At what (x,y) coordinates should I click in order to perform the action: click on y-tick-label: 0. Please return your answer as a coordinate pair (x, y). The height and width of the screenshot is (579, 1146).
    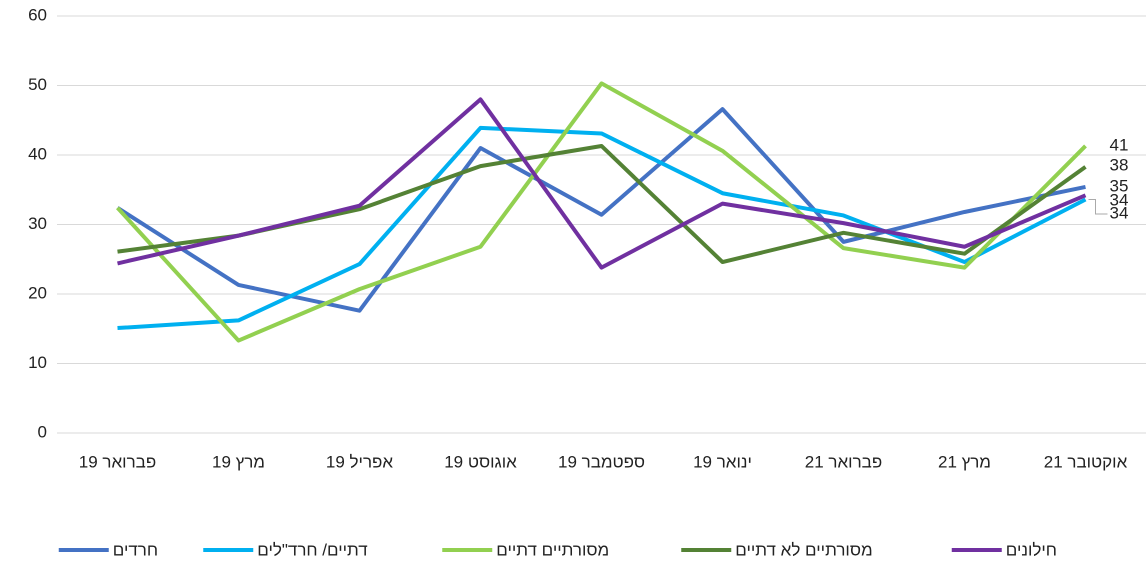
    Looking at the image, I should click on (42, 431).